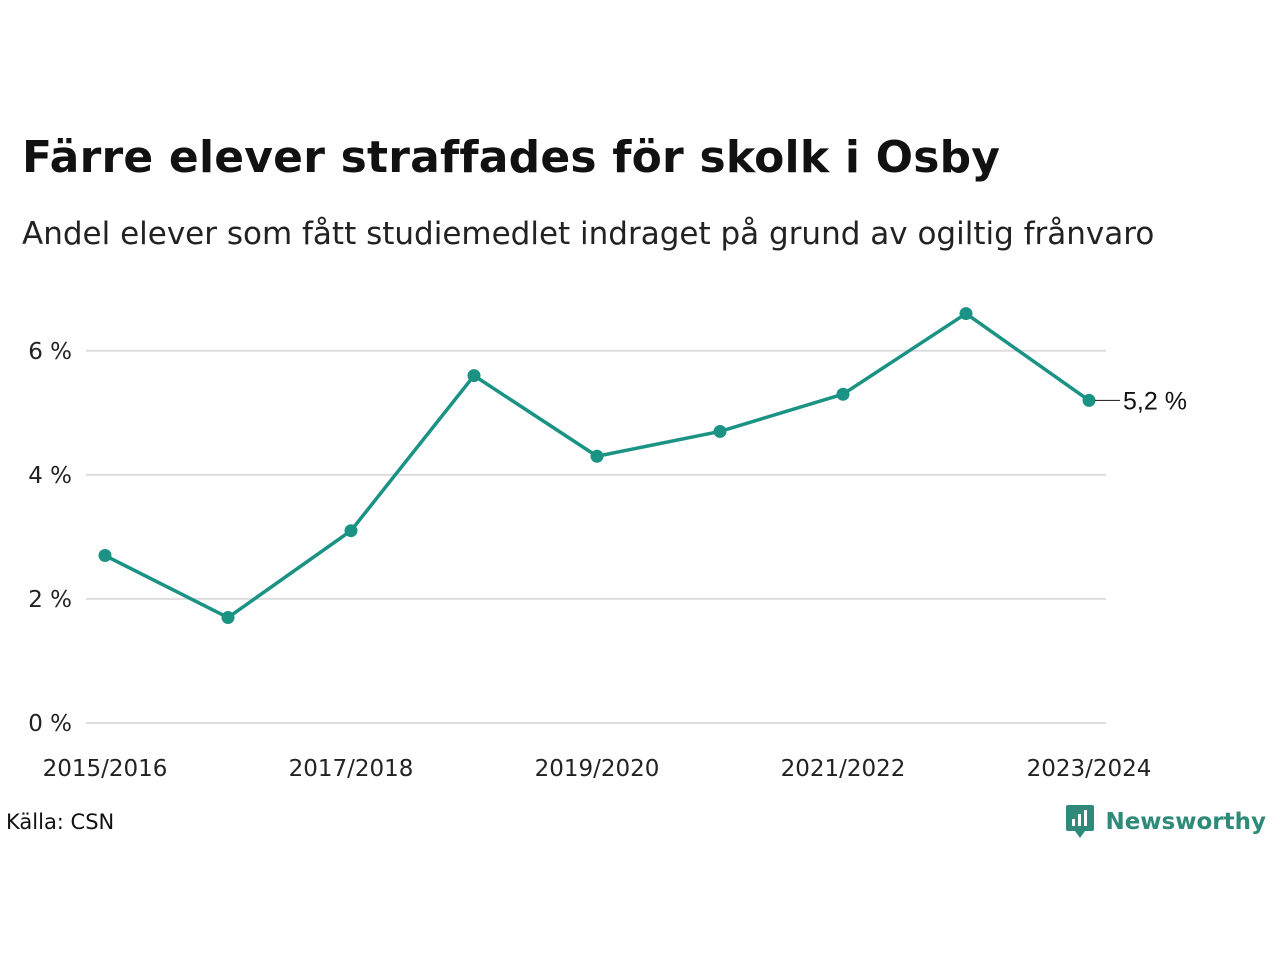  I want to click on brand-name: Newsworthy, so click(1185, 822).